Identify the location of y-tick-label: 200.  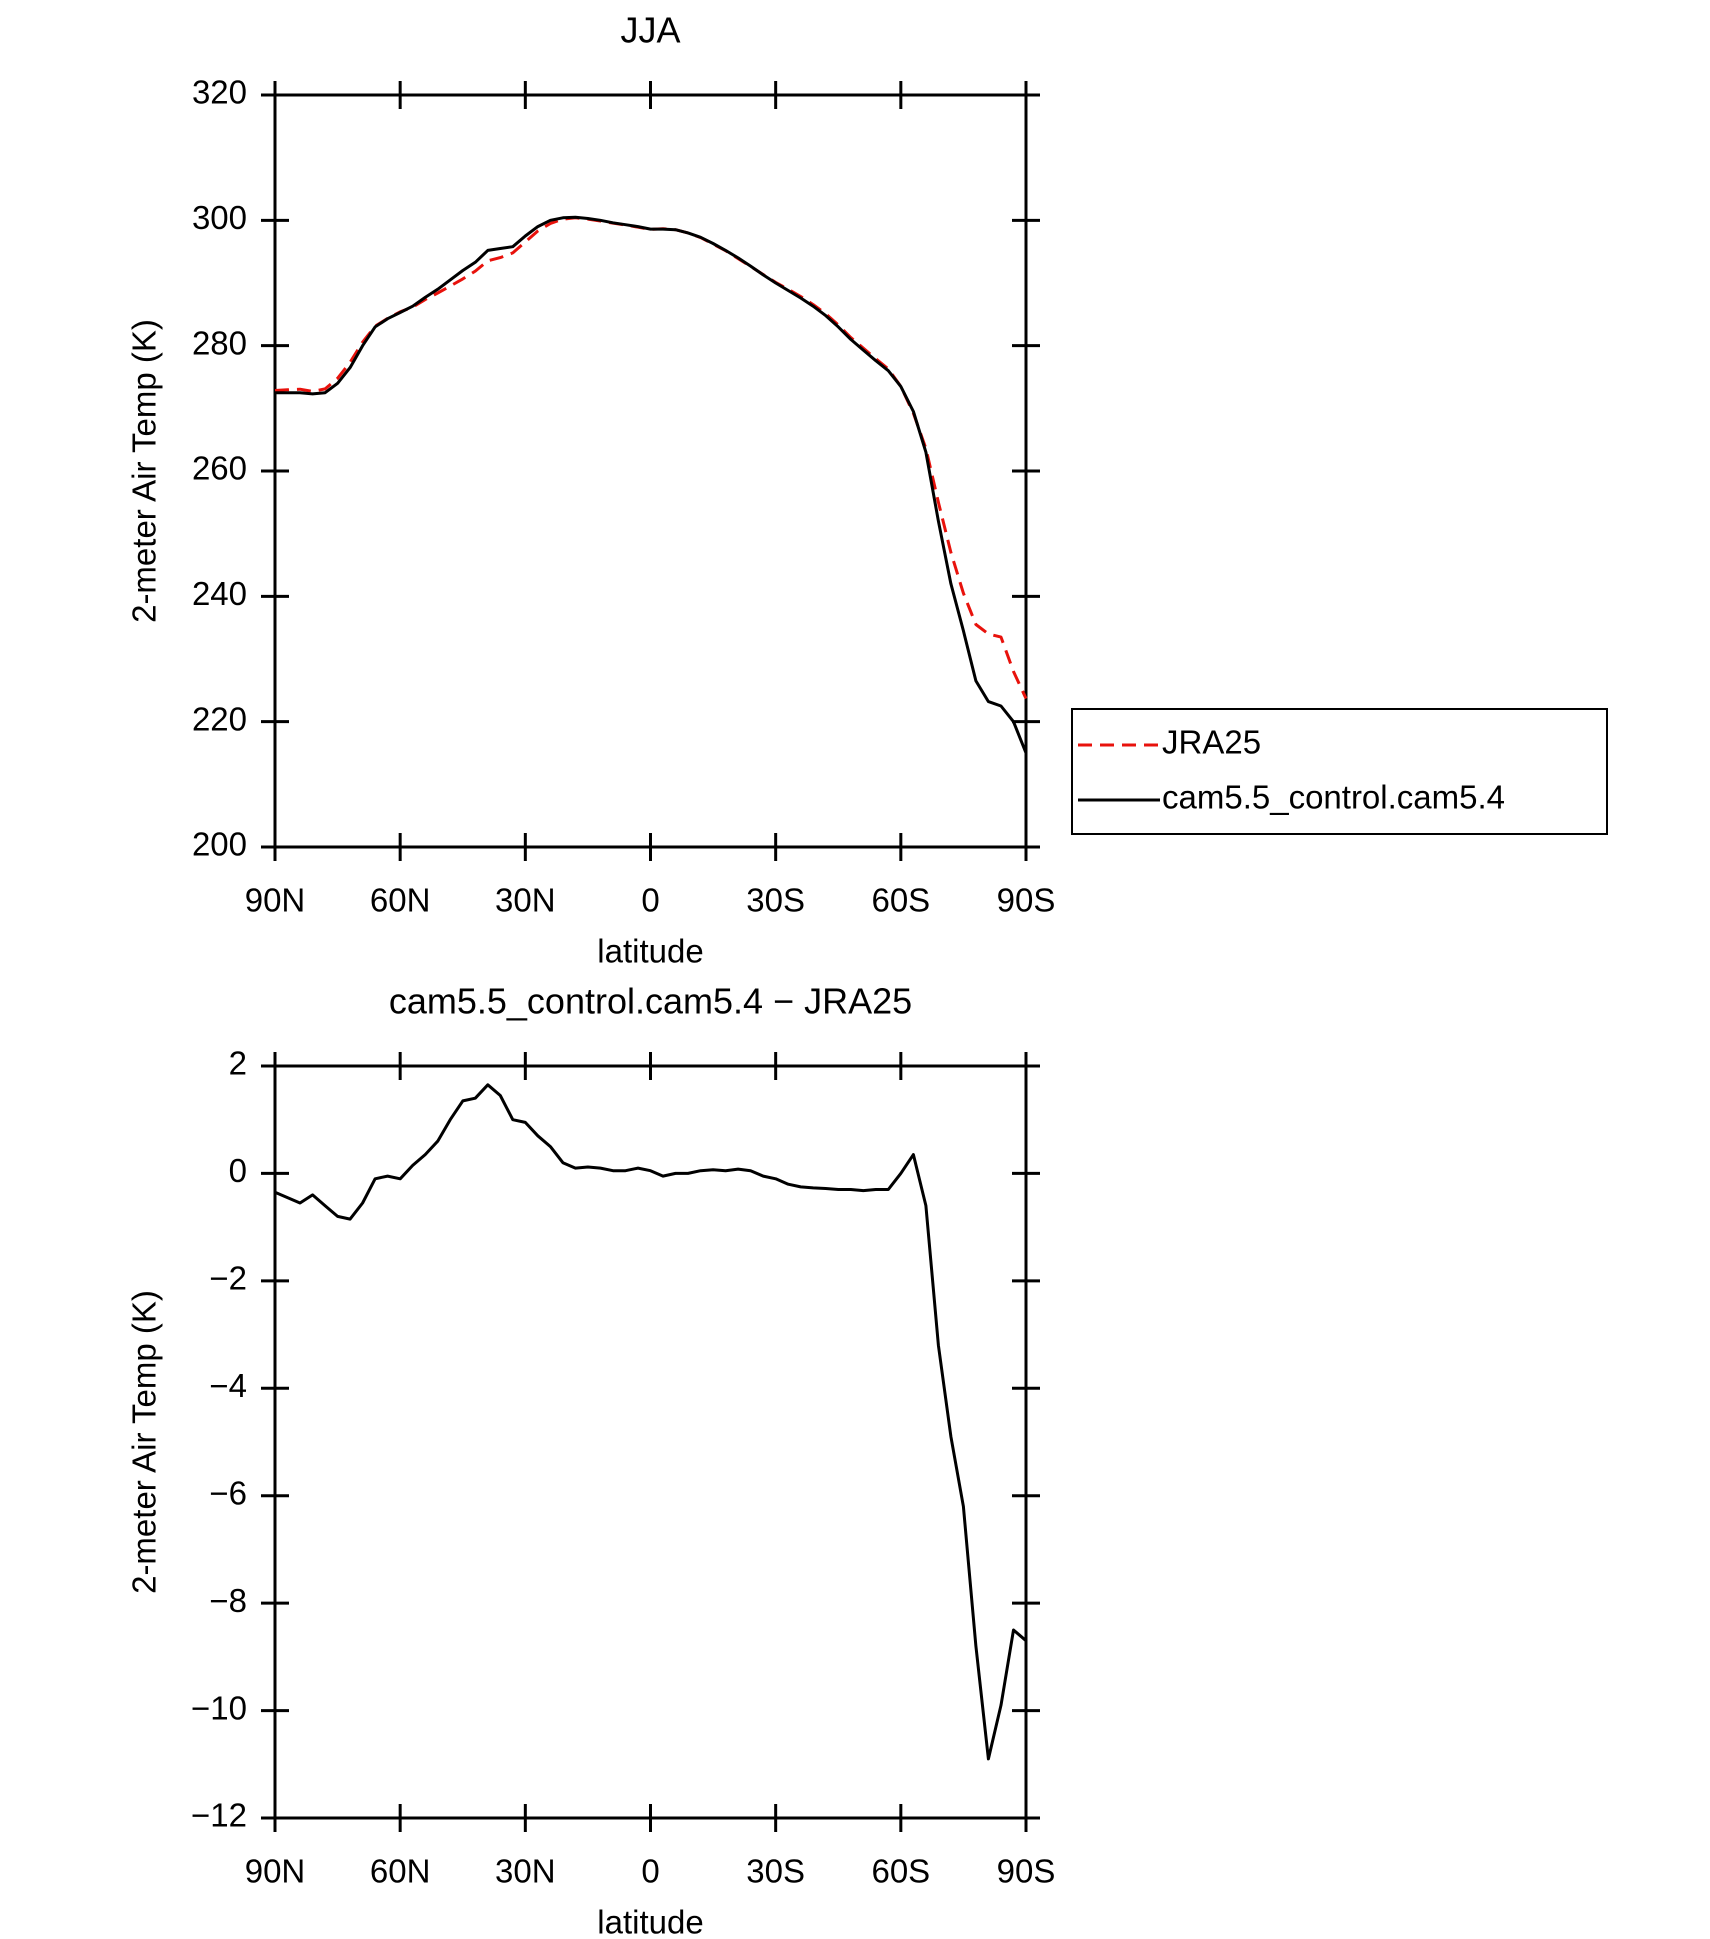
(219, 844).